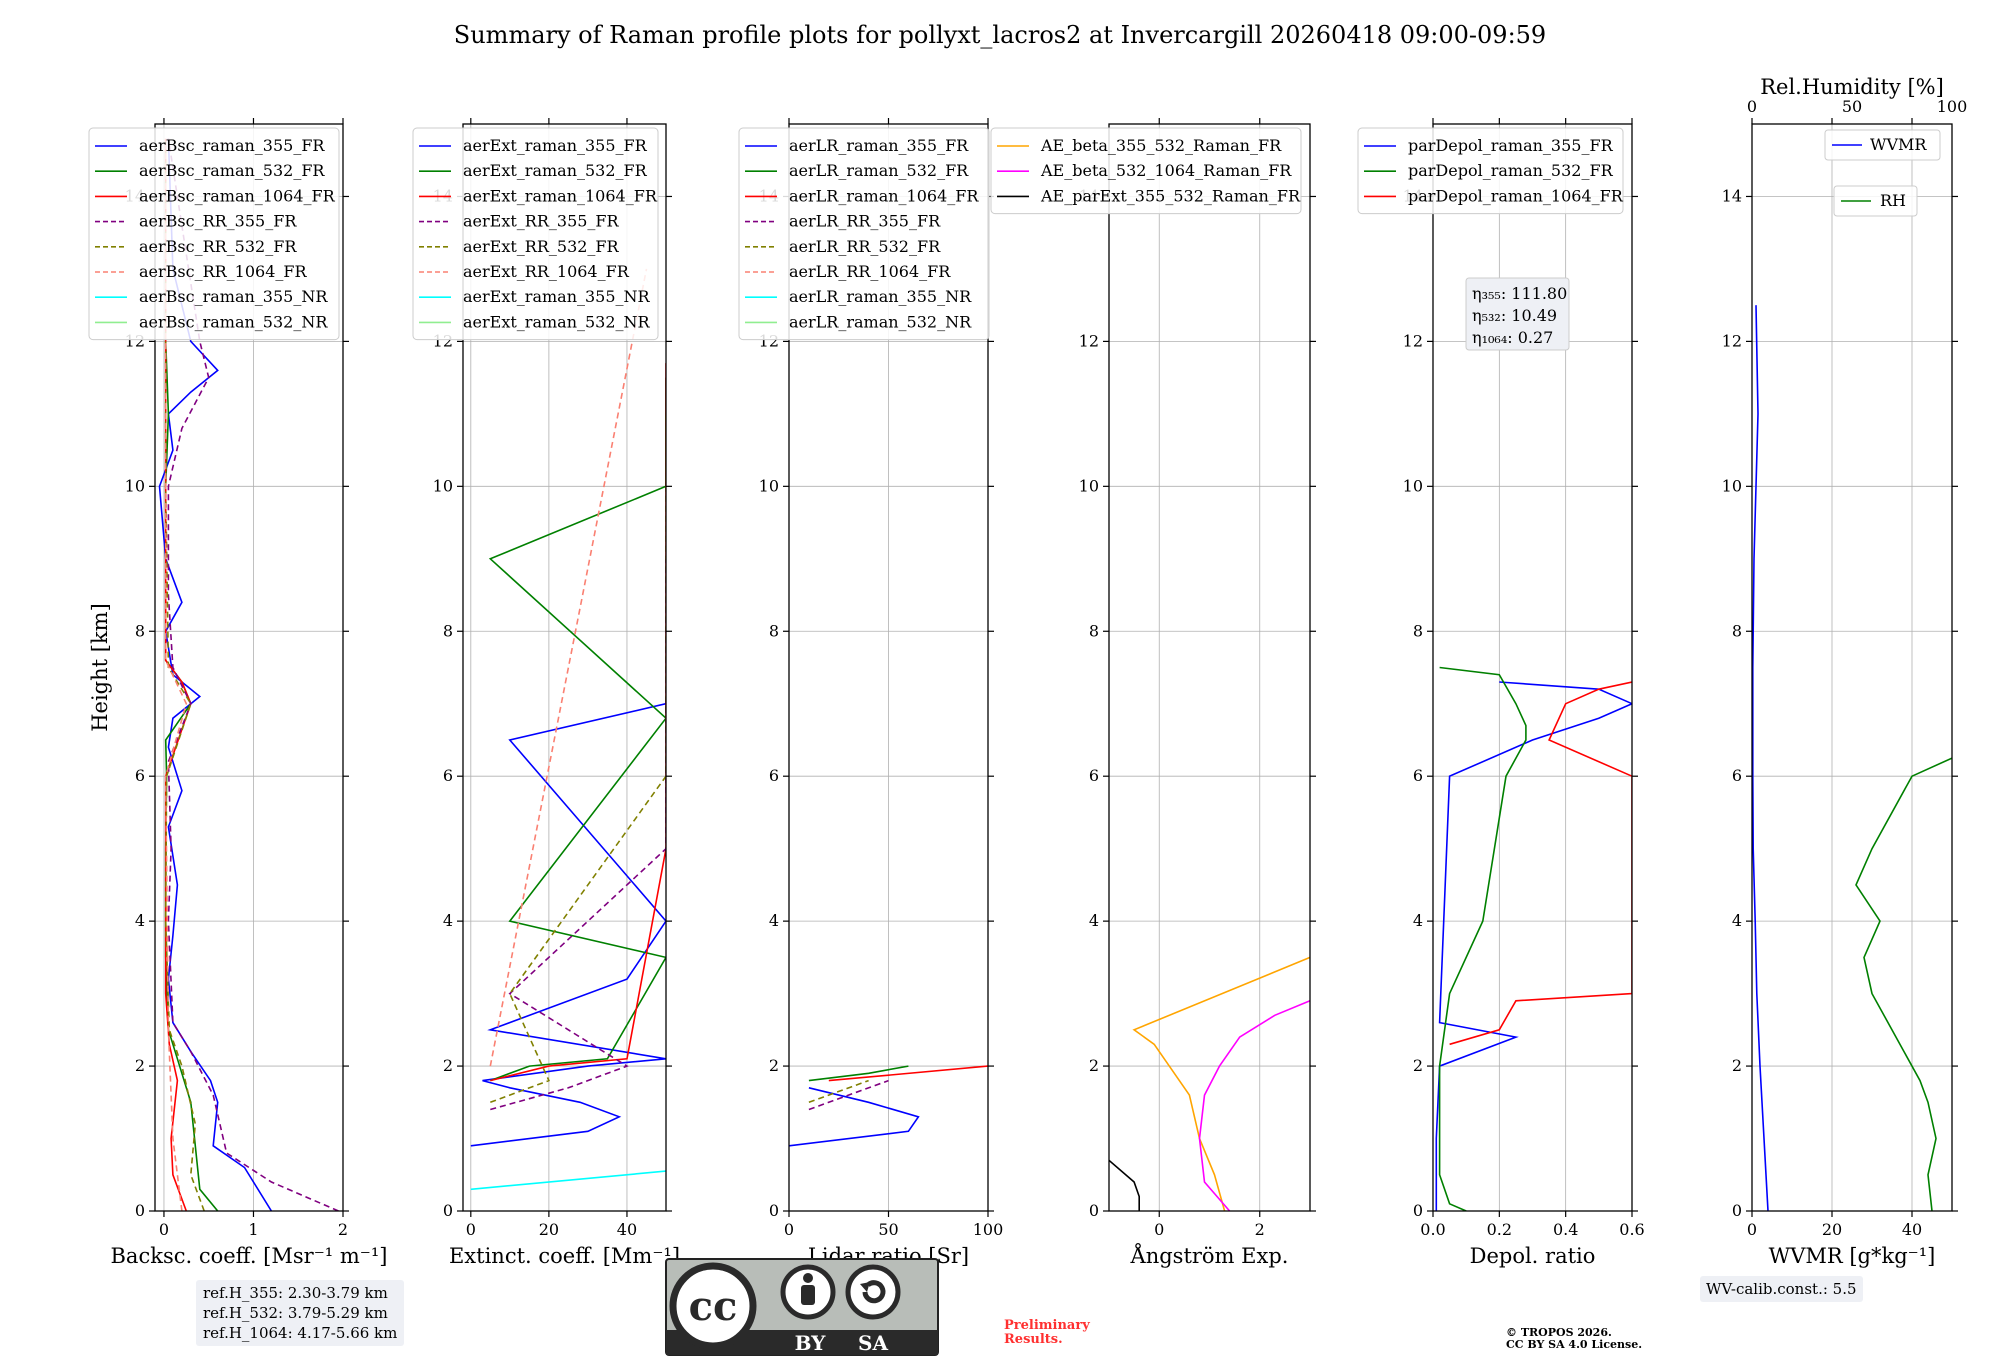 The height and width of the screenshot is (1360, 2000). What do you see at coordinates (854, 1117) in the screenshot?
I see `series-line-aerLR_raman_355_FR` at bounding box center [854, 1117].